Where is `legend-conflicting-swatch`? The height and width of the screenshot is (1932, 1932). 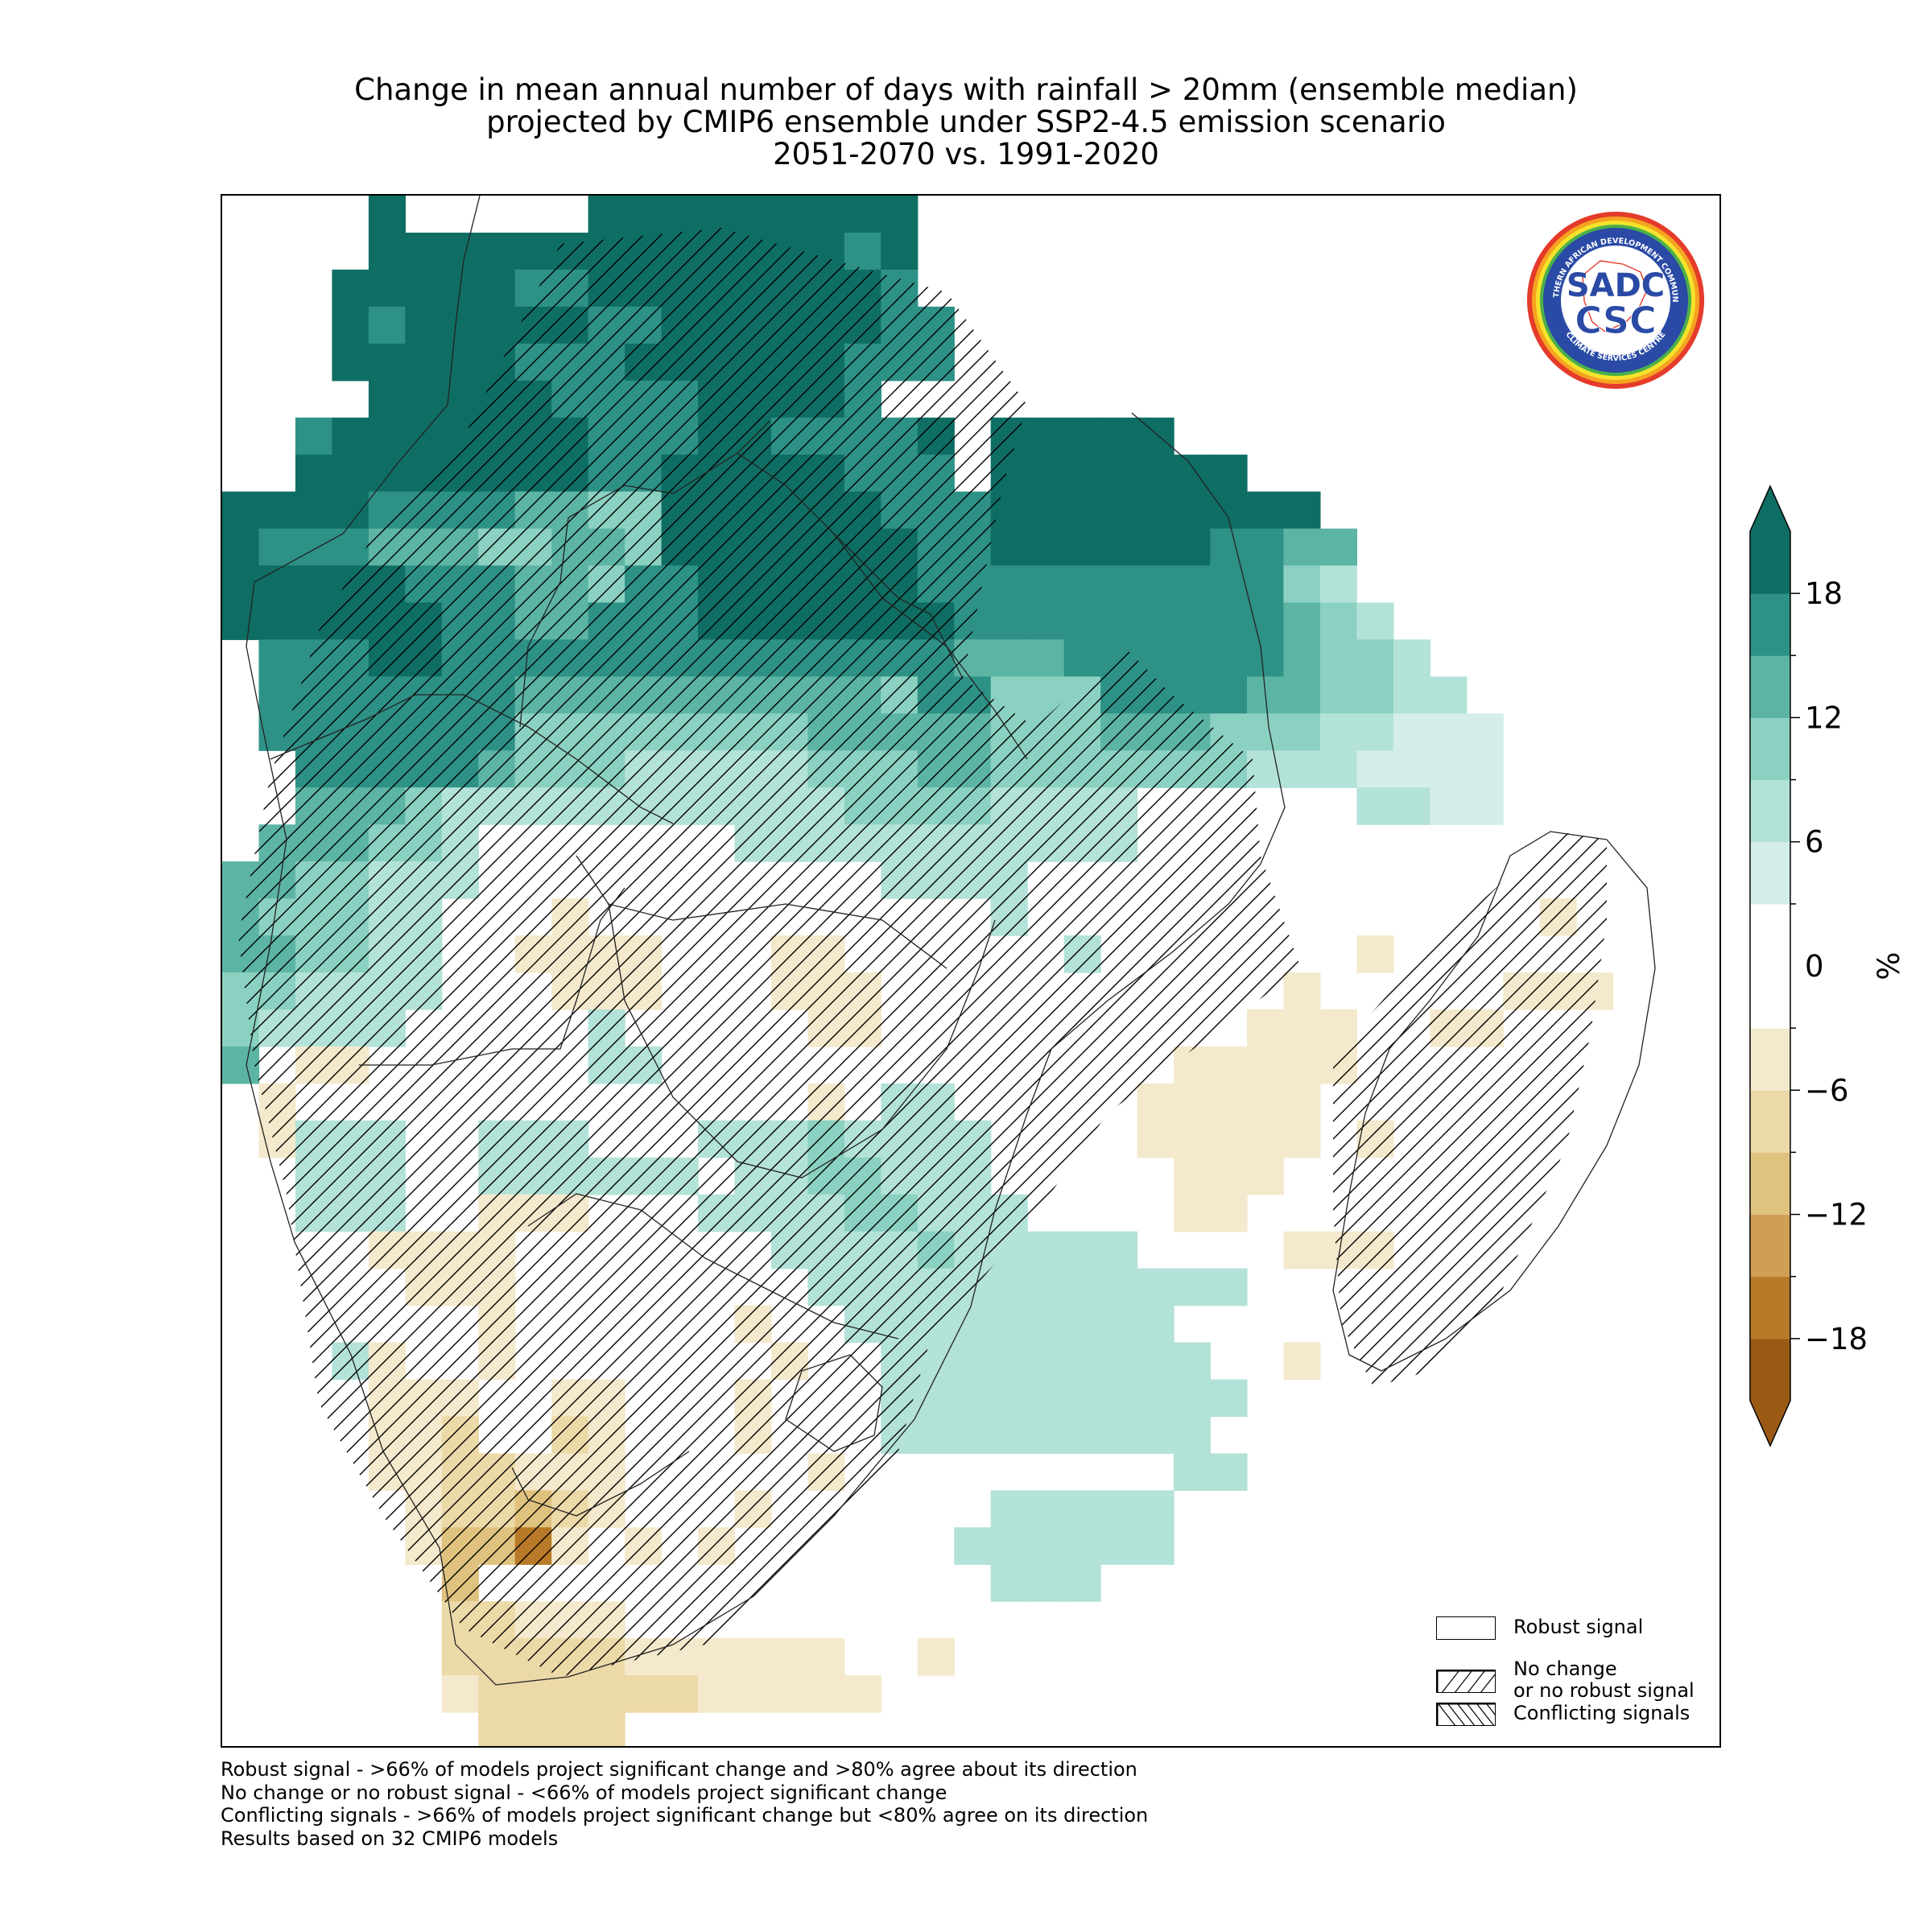 legend-conflicting-swatch is located at coordinates (1466, 1714).